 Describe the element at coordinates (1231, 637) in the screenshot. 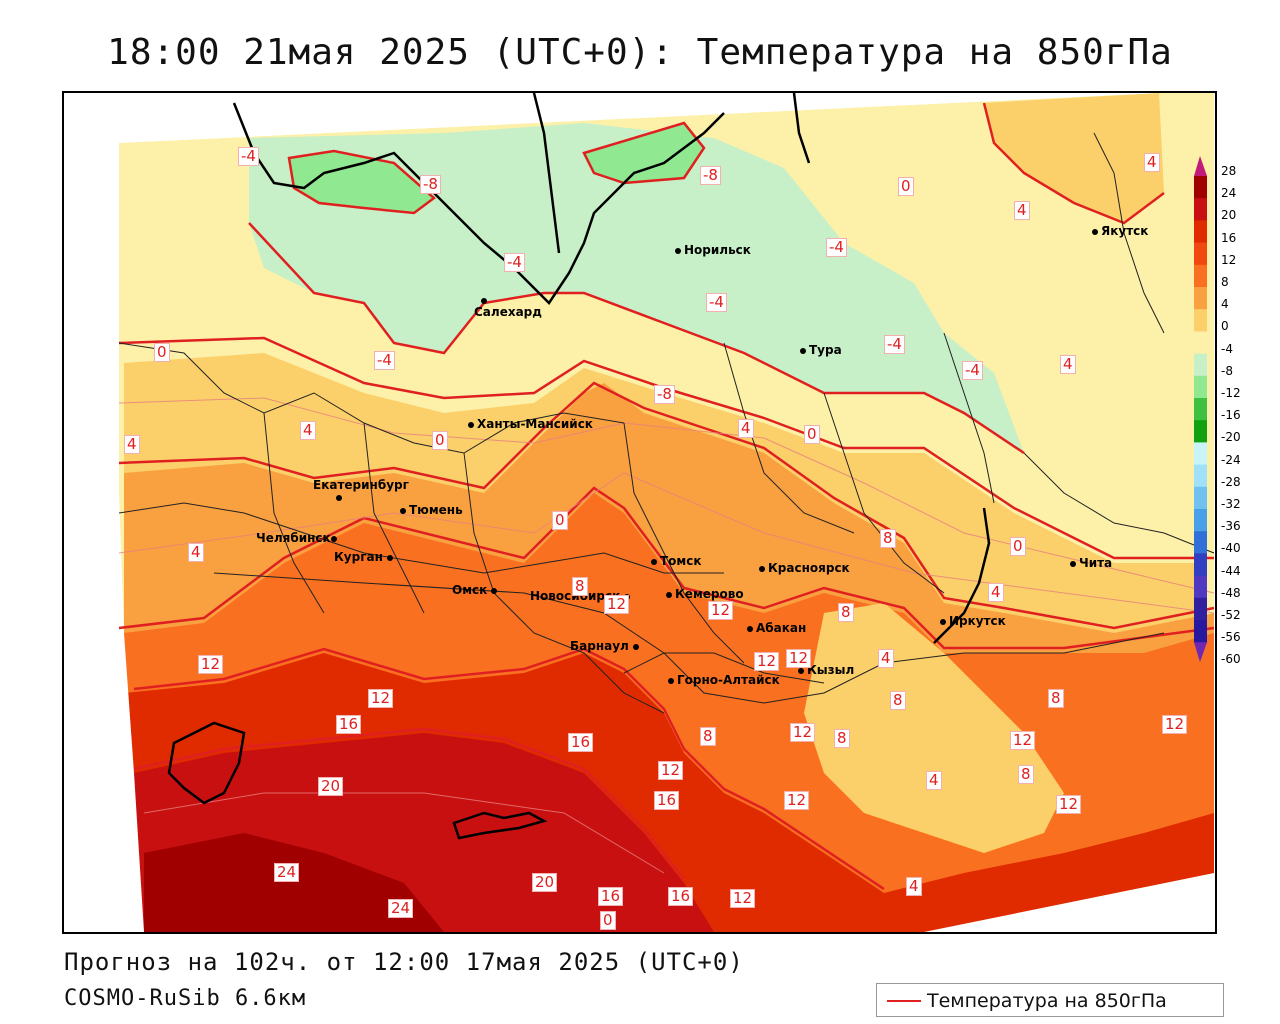

I see `colorbar-tick-label: -56` at that location.